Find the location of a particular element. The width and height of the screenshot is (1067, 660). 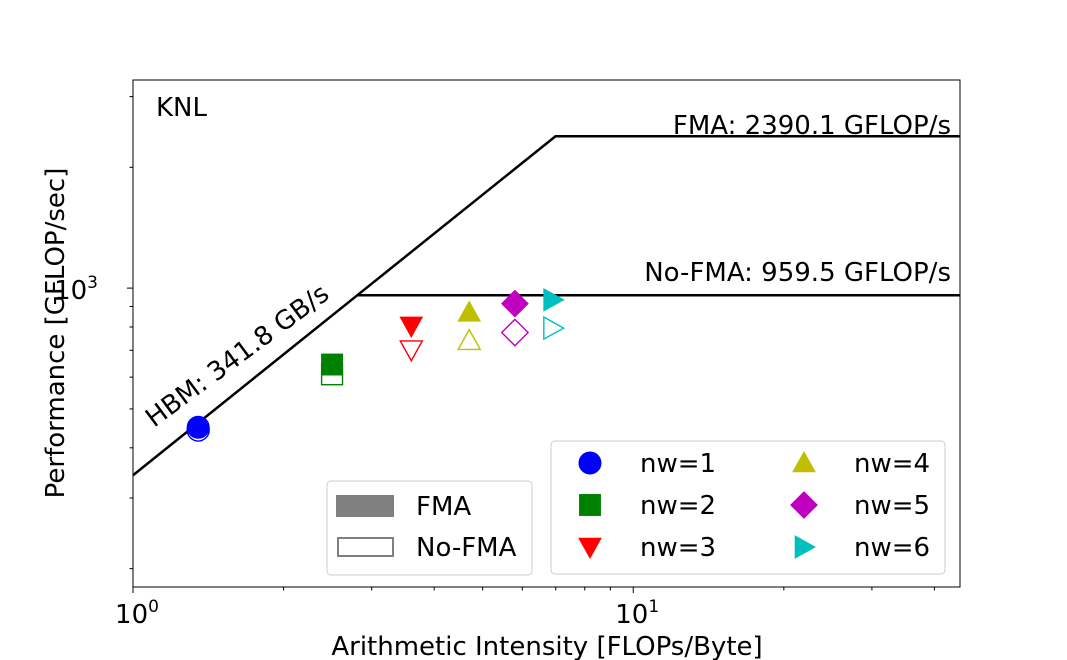

x-tick-label: 100 is located at coordinates (137, 613).